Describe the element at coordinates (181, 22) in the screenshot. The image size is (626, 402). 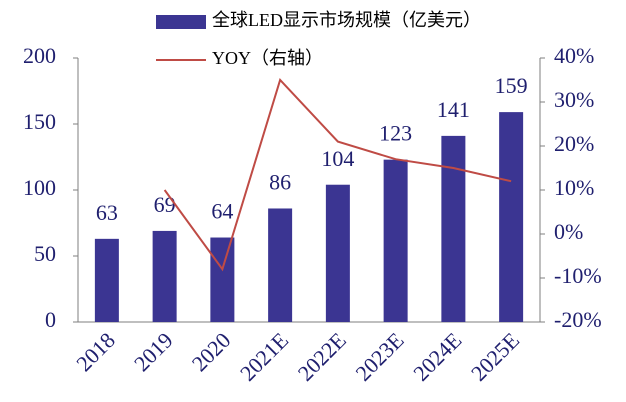
I see `legend-swatch` at that location.